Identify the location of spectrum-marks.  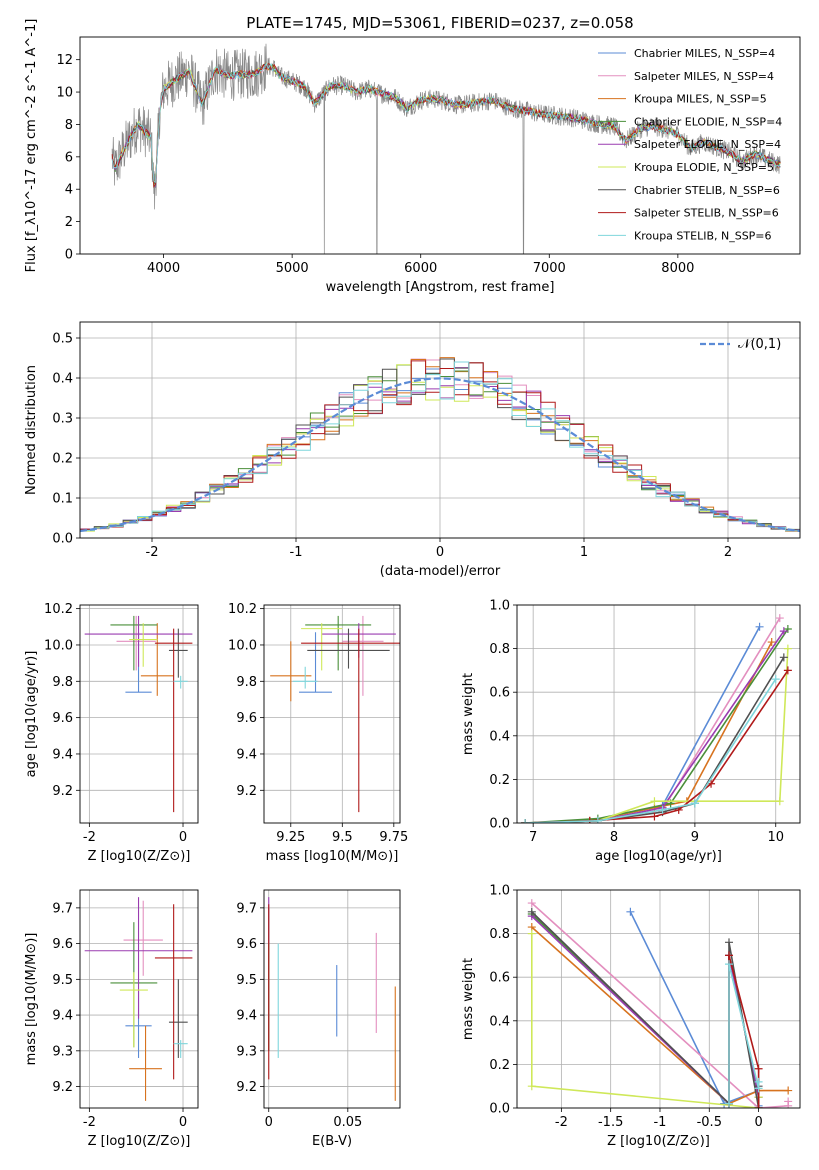
(446, 148).